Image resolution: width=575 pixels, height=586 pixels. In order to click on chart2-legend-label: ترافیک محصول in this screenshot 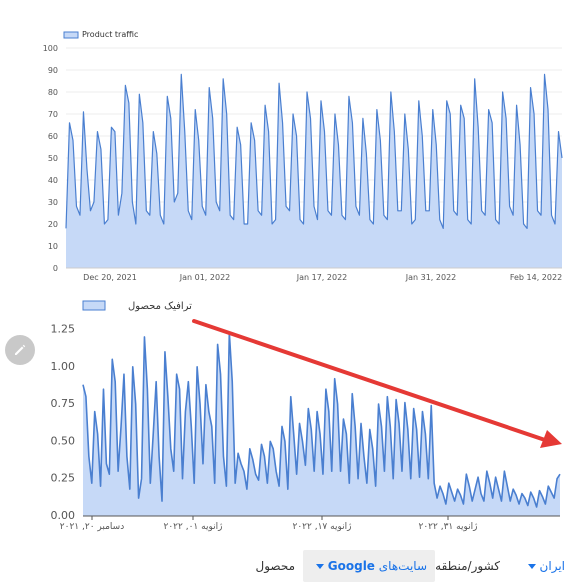, I will do `click(160, 306)`.